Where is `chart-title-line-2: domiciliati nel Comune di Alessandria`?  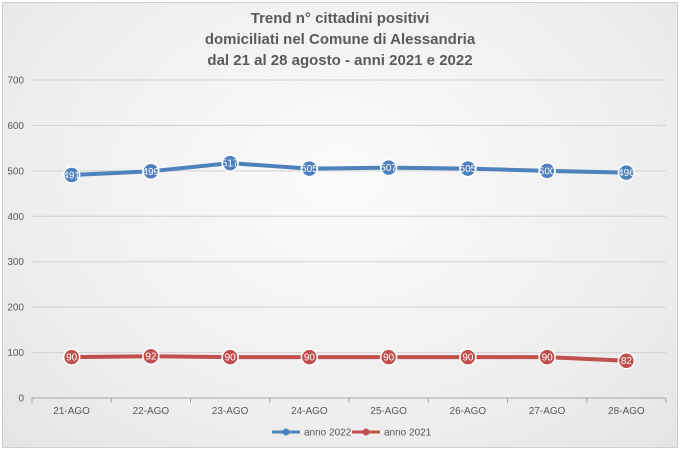
chart-title-line-2: domiciliati nel Comune di Alessandria is located at coordinates (340, 39).